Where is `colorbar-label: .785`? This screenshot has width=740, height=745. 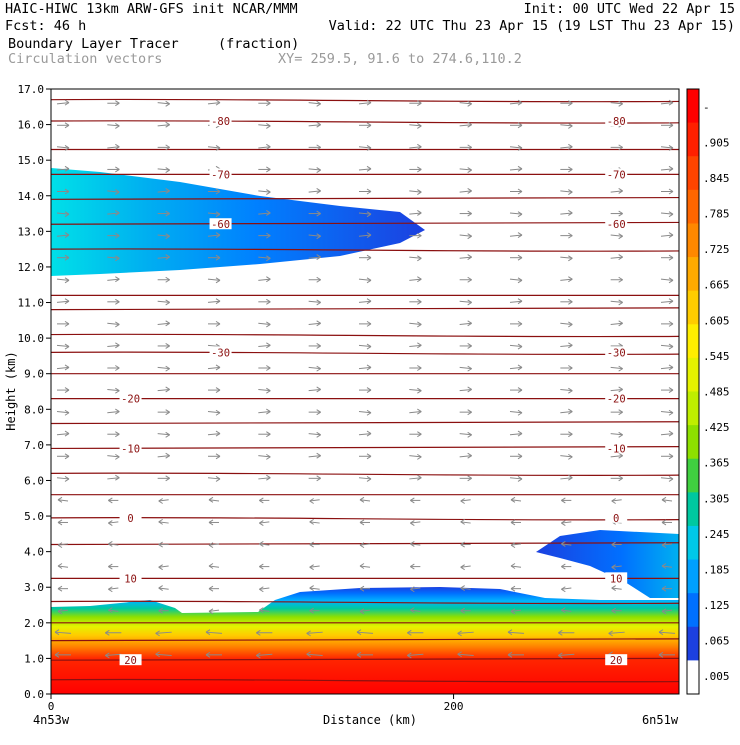 colorbar-label: .785 is located at coordinates (716, 214).